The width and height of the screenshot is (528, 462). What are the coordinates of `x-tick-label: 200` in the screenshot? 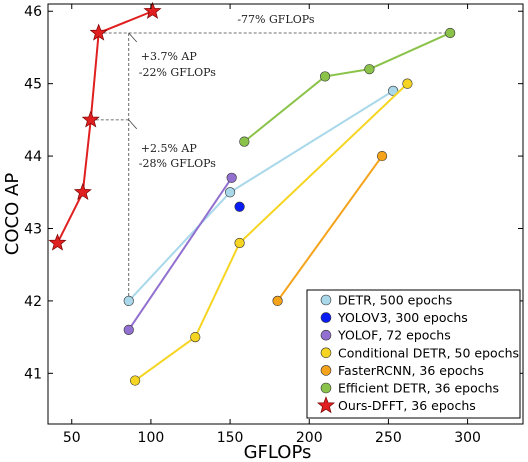 It's located at (309, 438).